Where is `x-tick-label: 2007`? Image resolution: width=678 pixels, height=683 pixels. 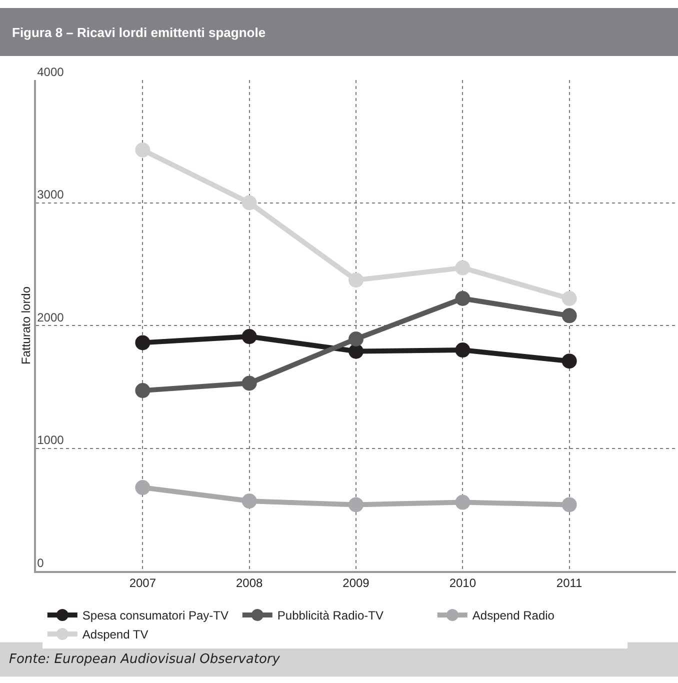 x-tick-label: 2007 is located at coordinates (142, 583).